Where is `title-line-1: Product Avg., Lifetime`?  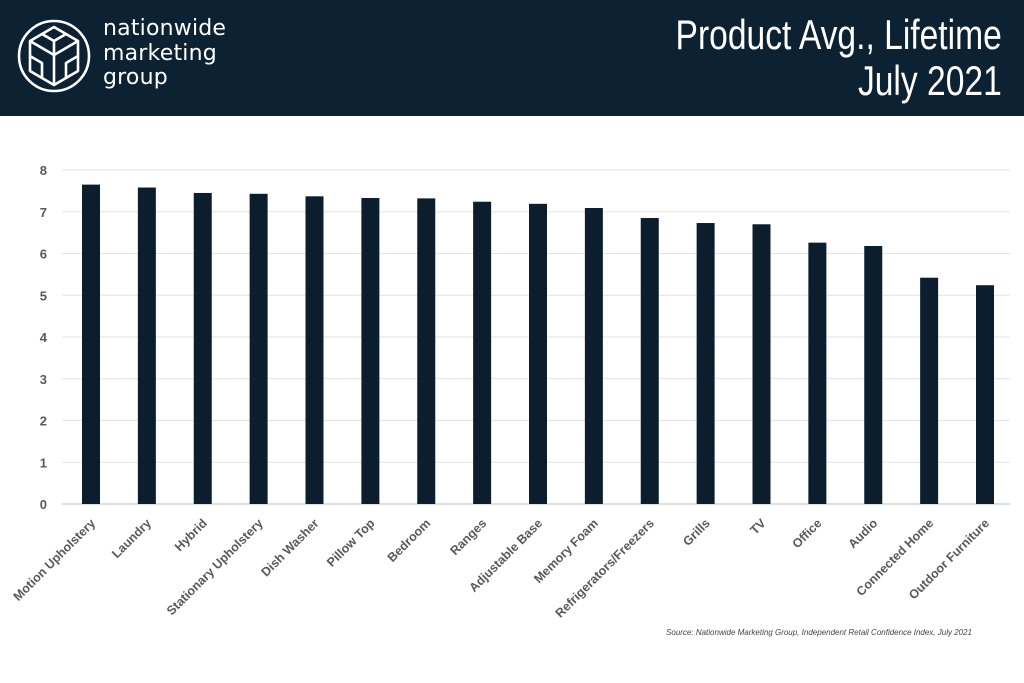
title-line-1: Product Avg., Lifetime is located at coordinates (838, 34).